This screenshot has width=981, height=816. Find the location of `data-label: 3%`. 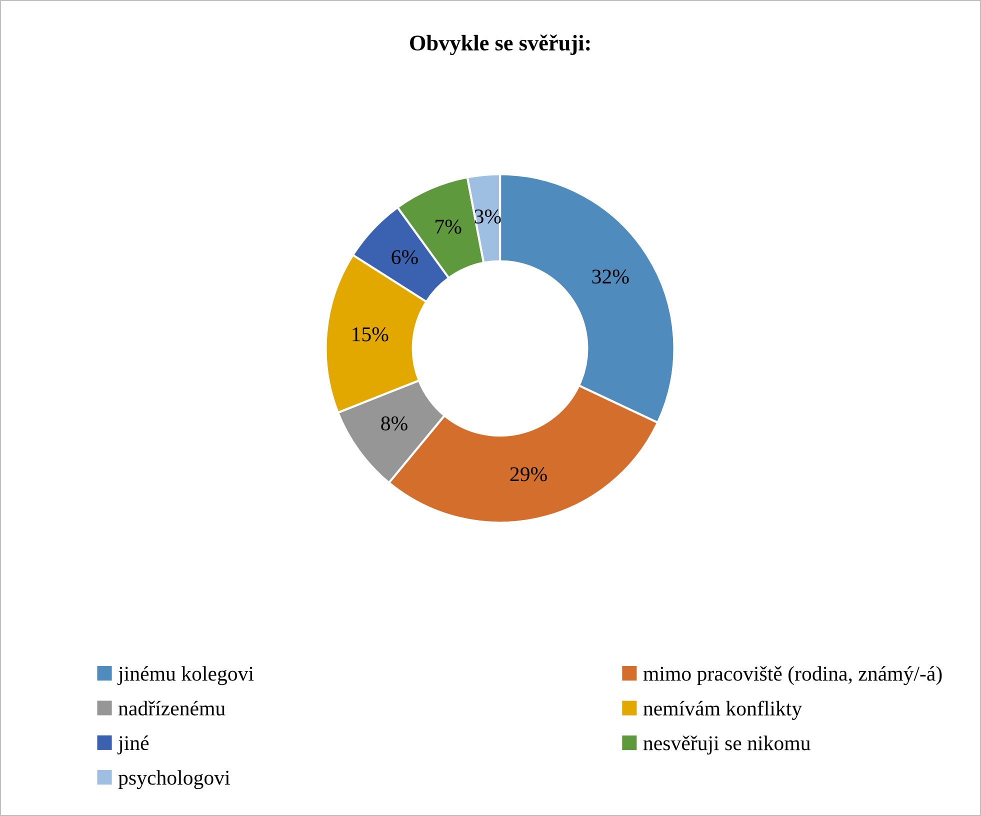

data-label: 3% is located at coordinates (487, 216).